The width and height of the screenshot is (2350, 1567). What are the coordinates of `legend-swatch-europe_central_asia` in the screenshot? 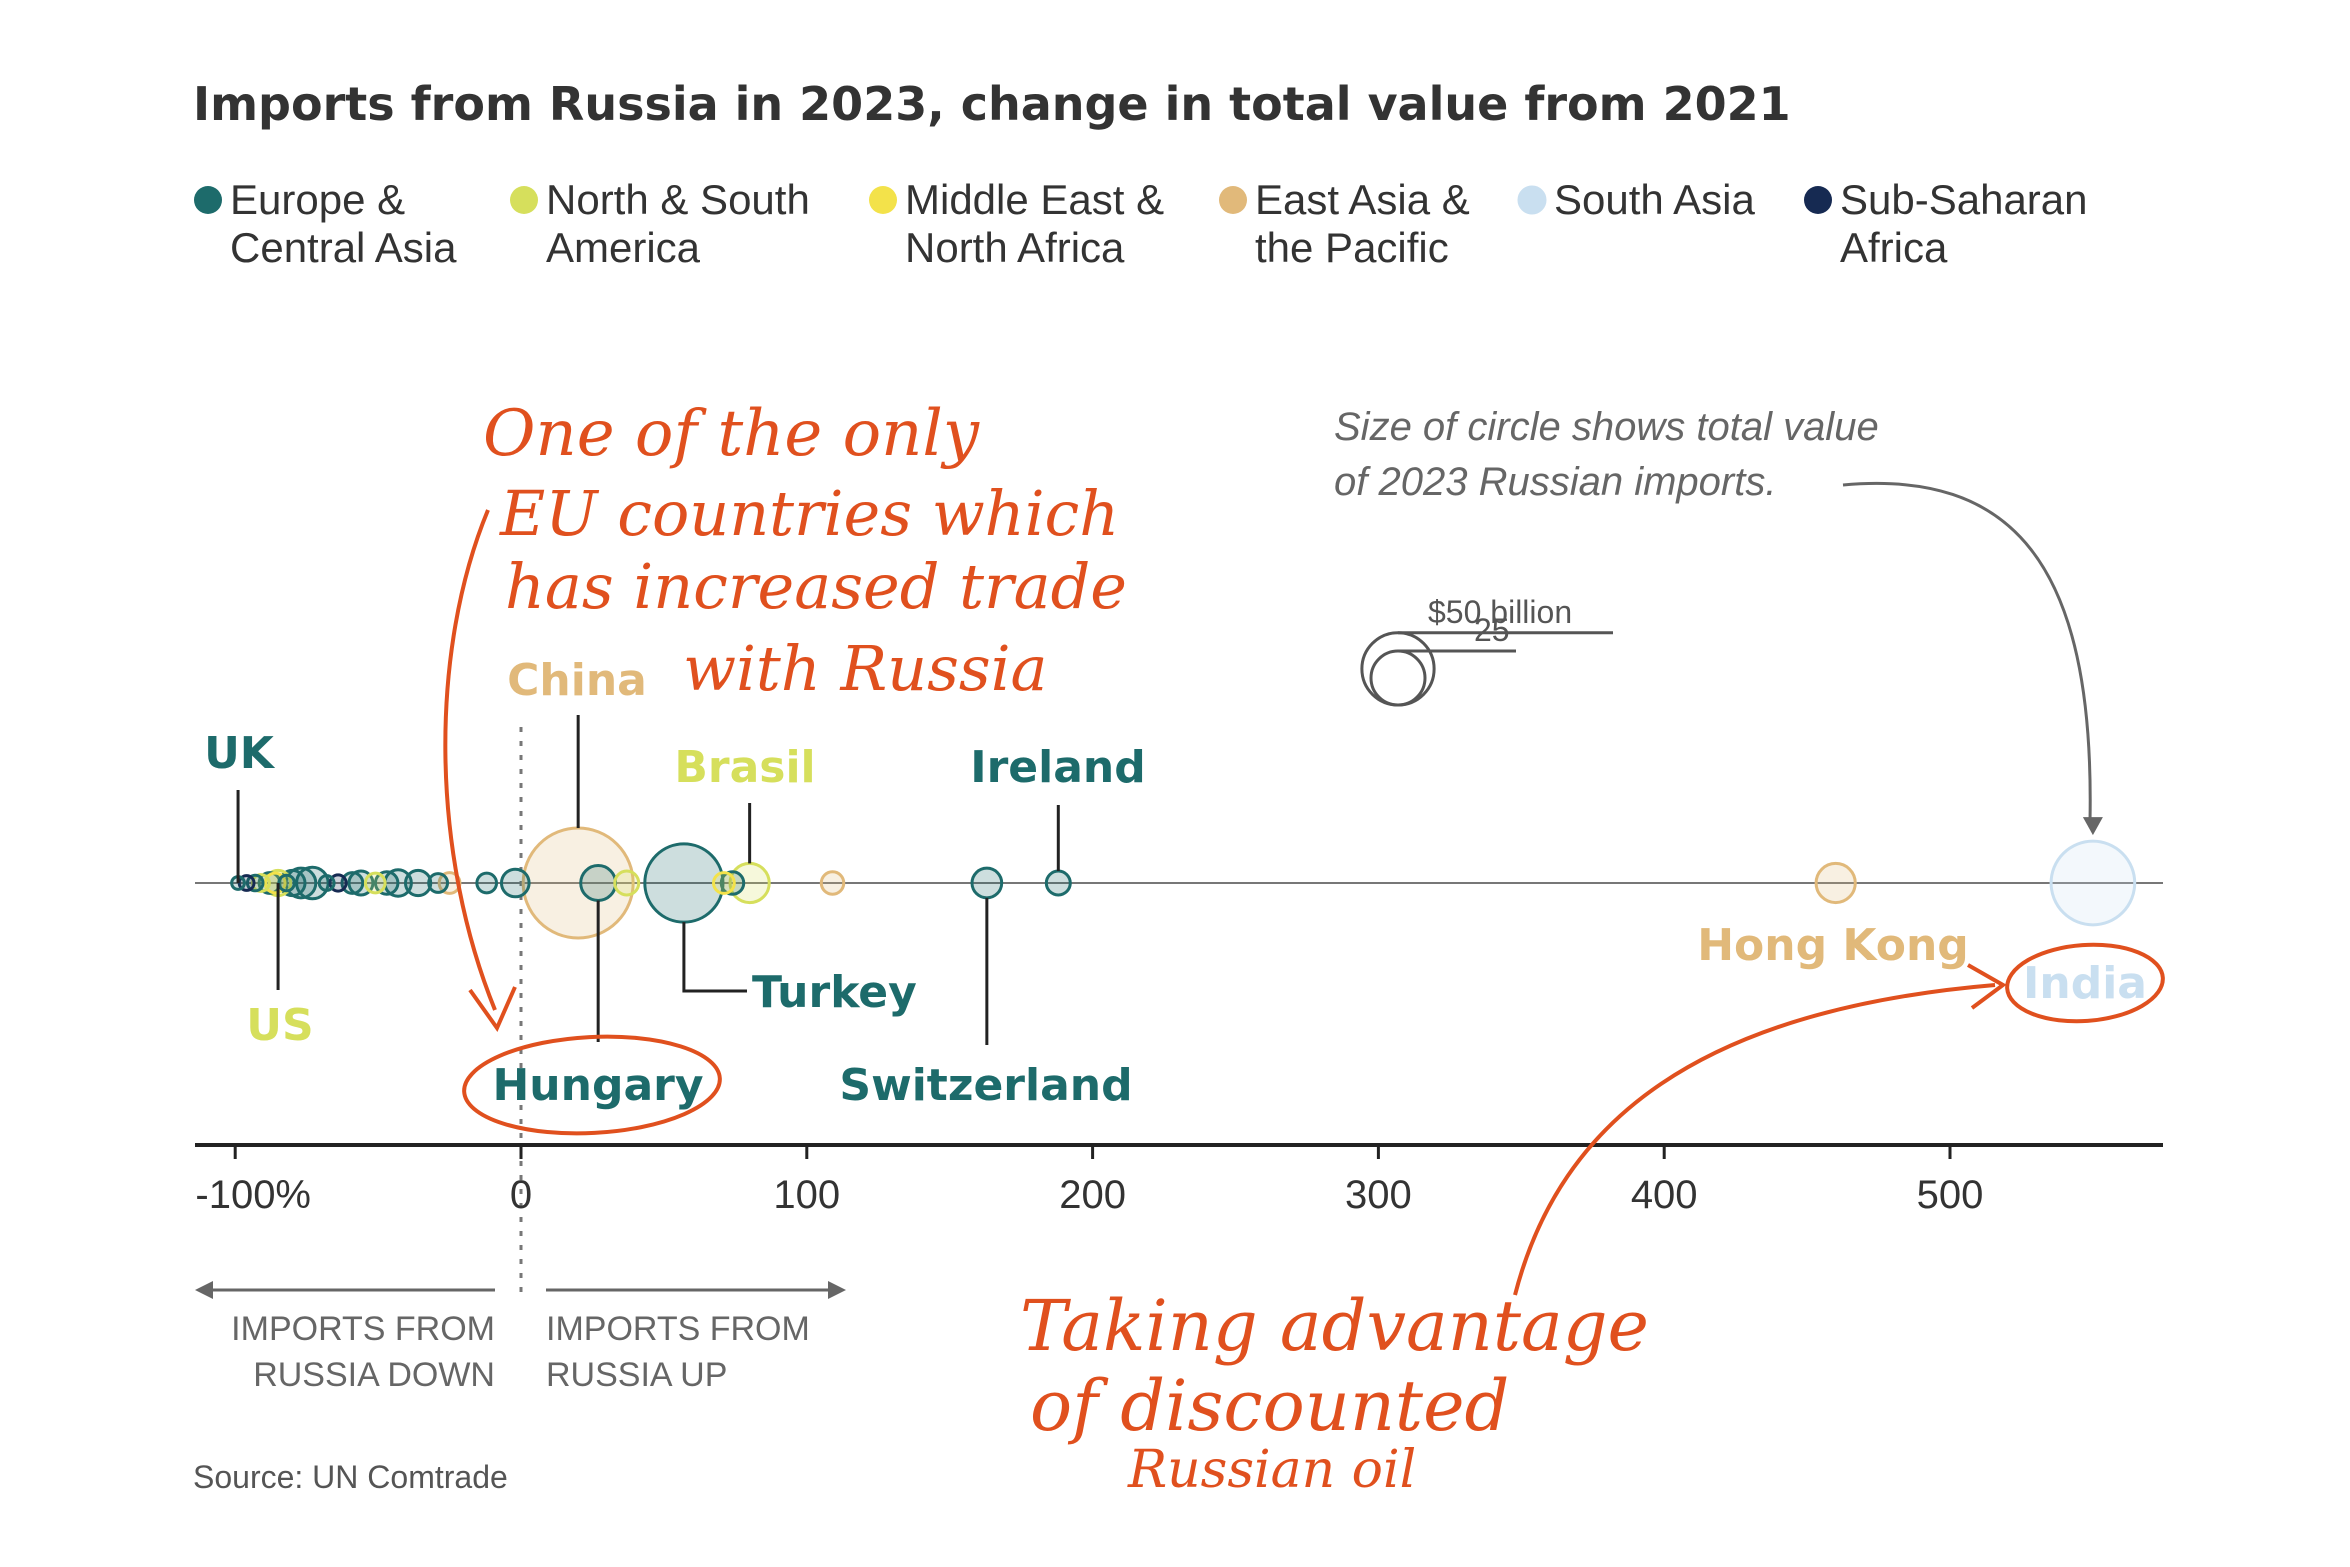 It's located at (208, 200).